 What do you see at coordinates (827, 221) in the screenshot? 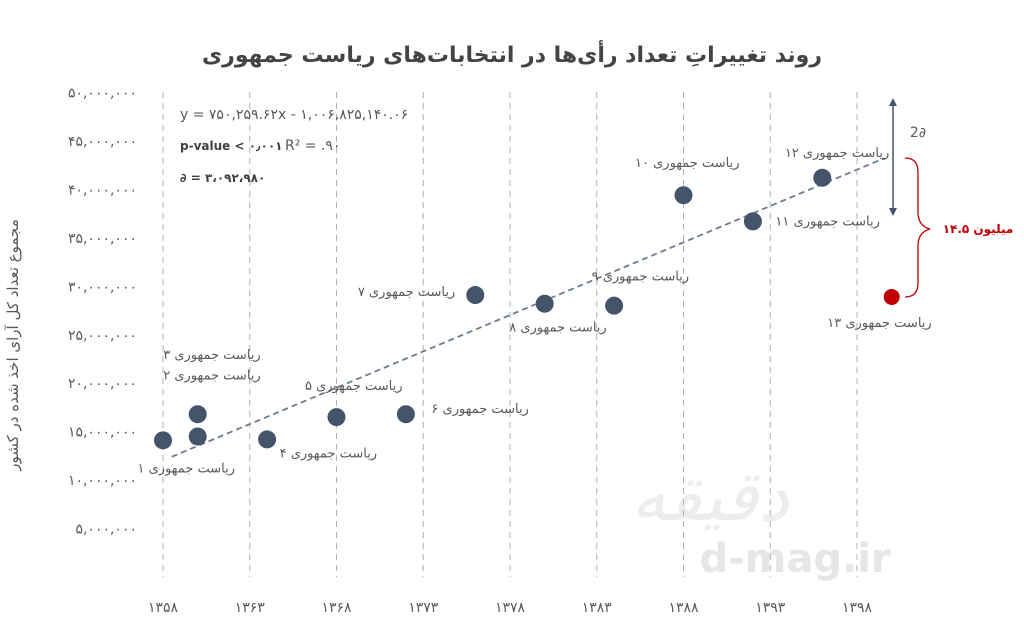
I see `point-label: ریاست جمهوری ۱۱` at bounding box center [827, 221].